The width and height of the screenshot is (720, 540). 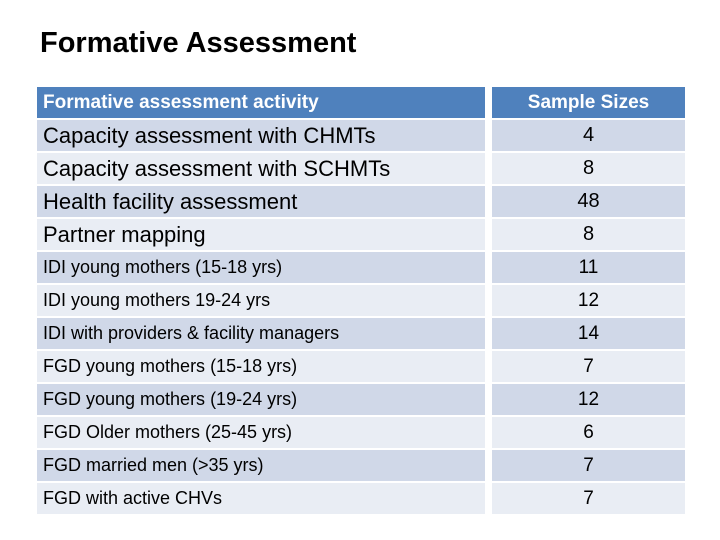 I want to click on activity-cell: FGD with active CHVs, so click(x=261, y=498).